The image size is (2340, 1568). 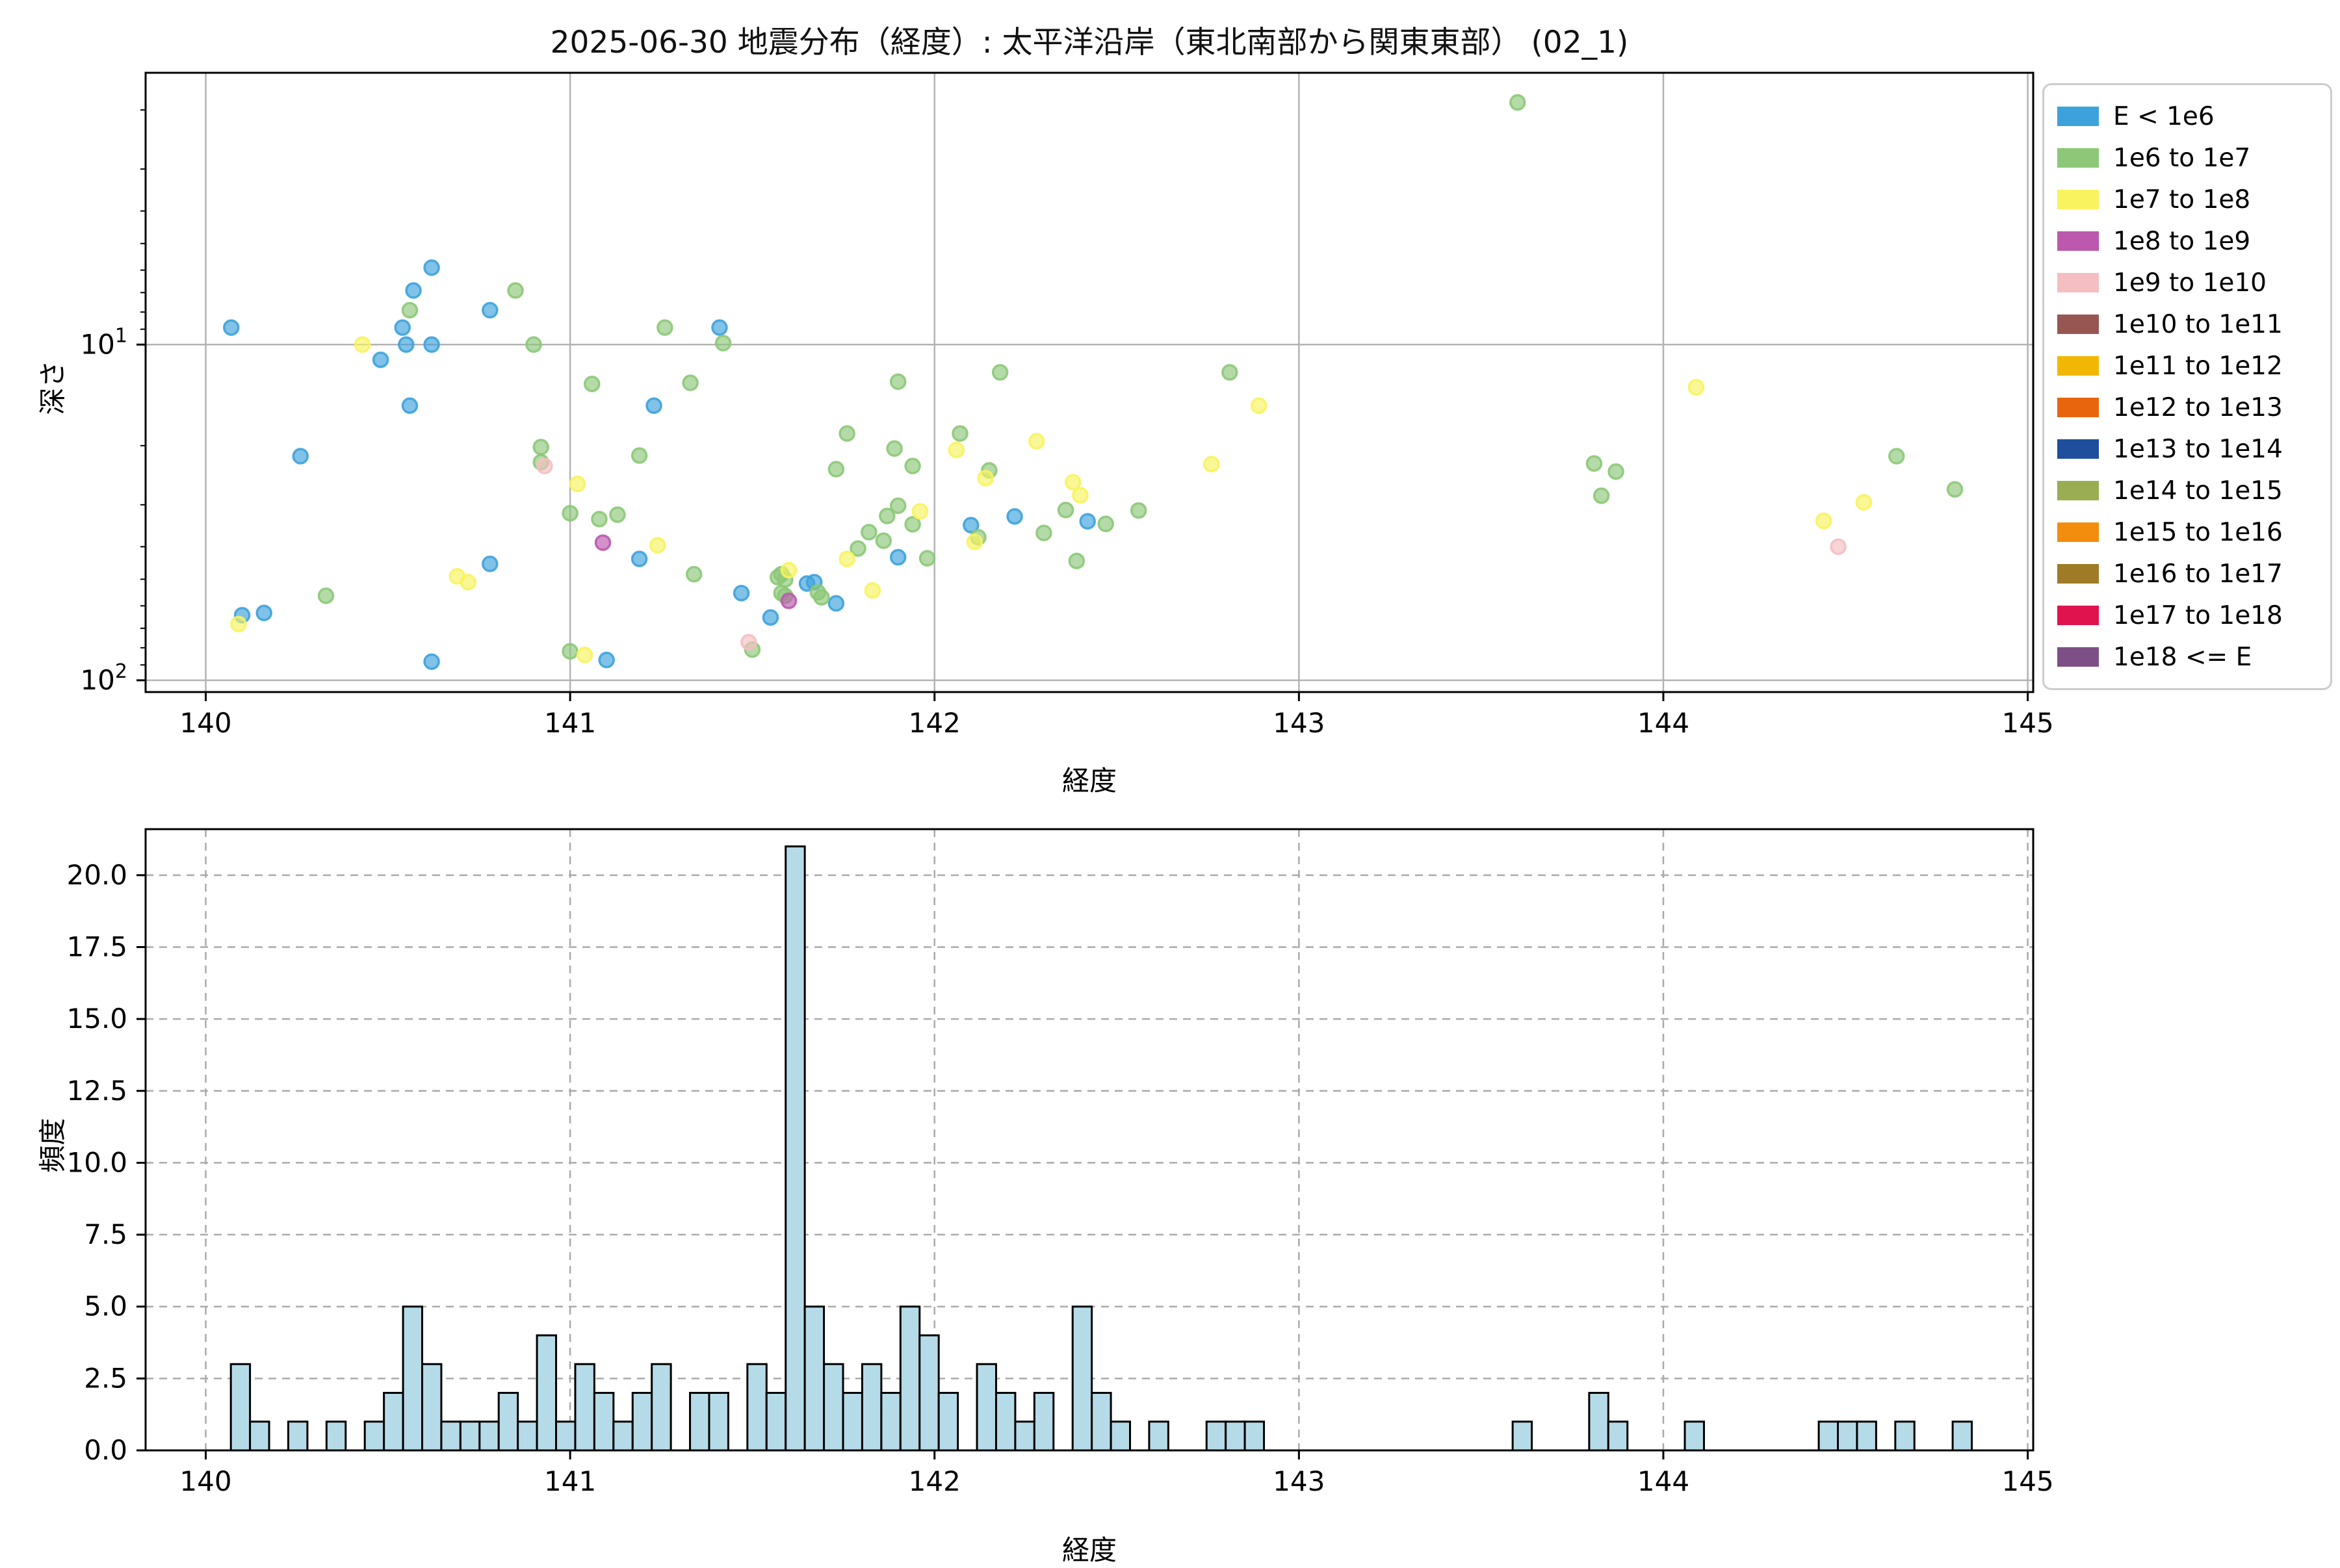 What do you see at coordinates (570, 723) in the screenshot?
I see `scatter-x-tick-label: 141` at bounding box center [570, 723].